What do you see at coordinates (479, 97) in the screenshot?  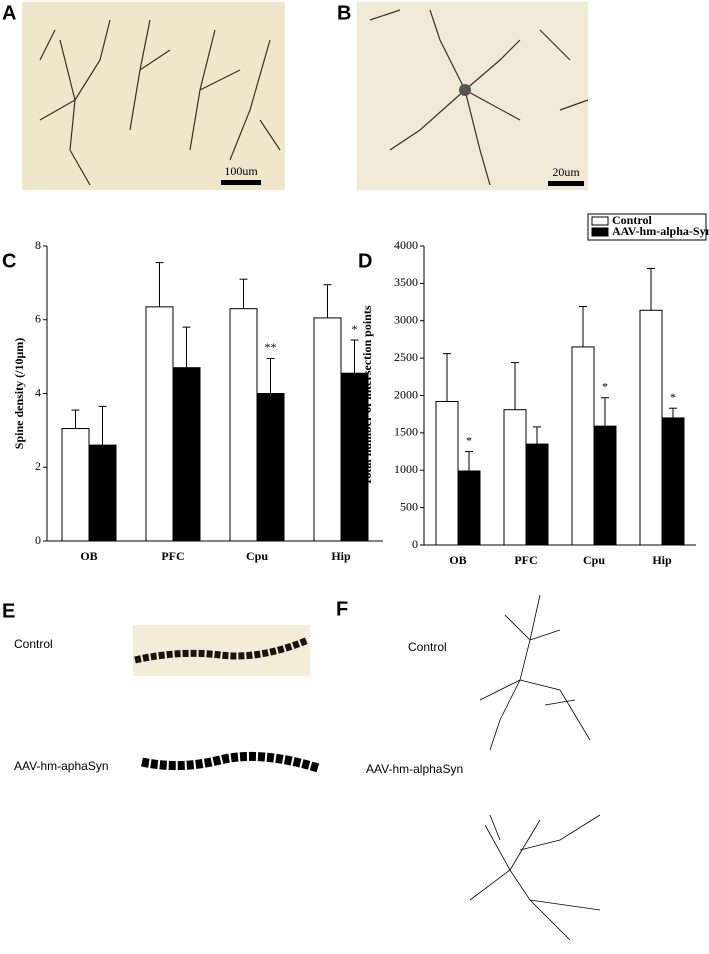 I see `neurons-b` at bounding box center [479, 97].